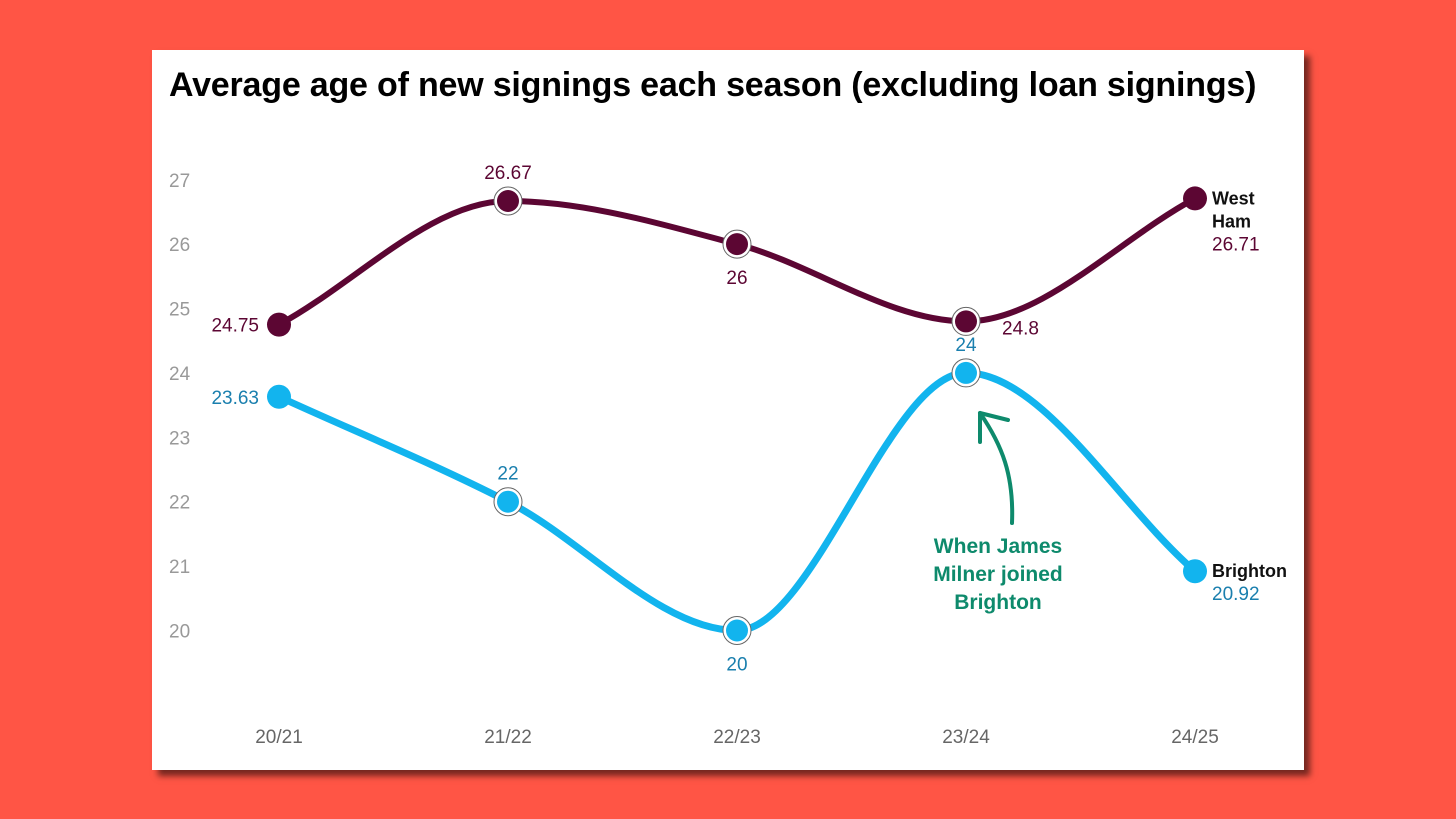 The height and width of the screenshot is (819, 1456). Describe the element at coordinates (737, 261) in the screenshot. I see `series-line` at that location.